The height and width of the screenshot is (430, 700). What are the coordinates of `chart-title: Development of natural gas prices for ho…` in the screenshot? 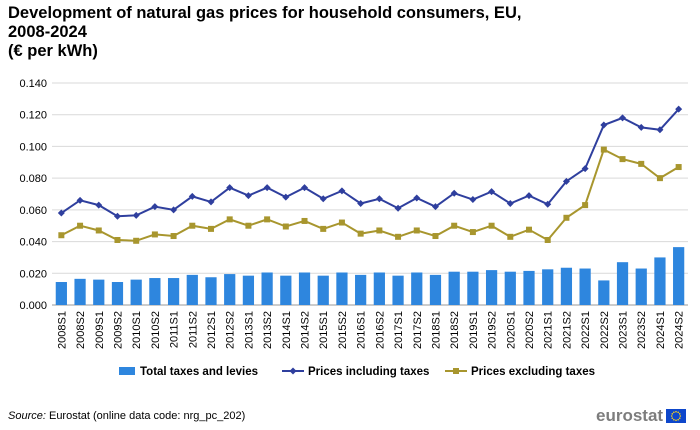 It's located at (308, 32).